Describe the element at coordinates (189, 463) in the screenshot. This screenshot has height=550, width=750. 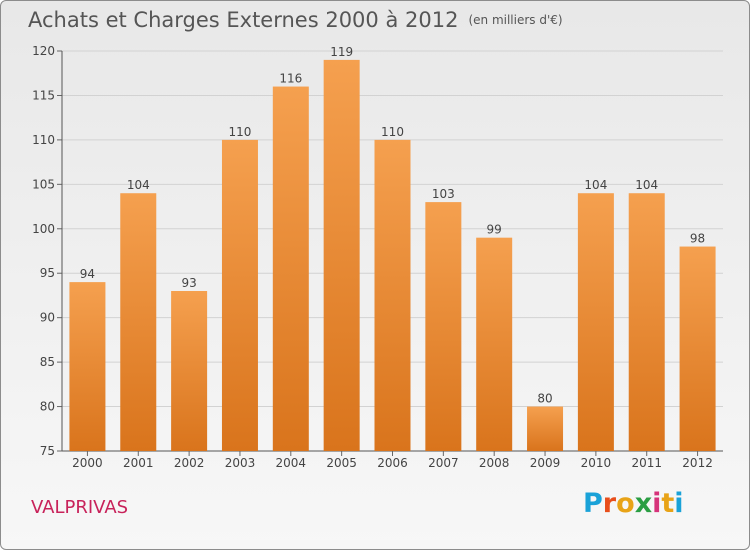
I see `x-tick-label: 2002` at that location.